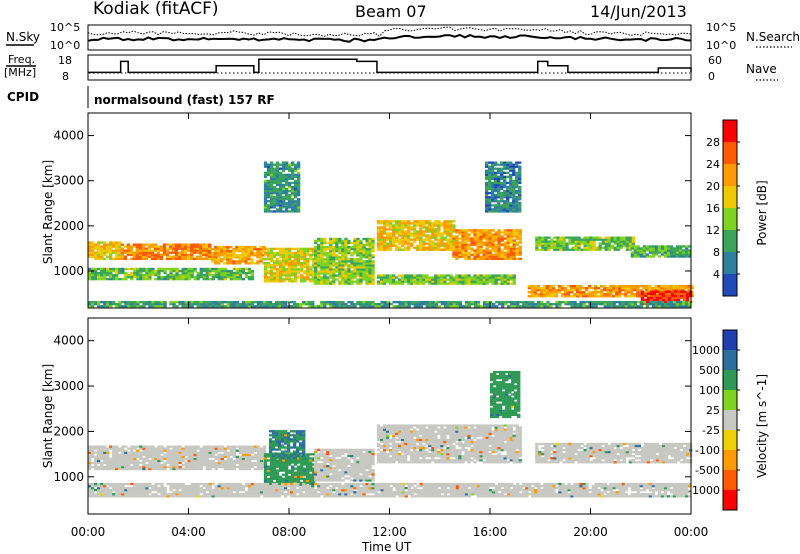 Image resolution: width=800 pixels, height=554 pixels. I want to click on power-cell-2057, so click(96, 277).